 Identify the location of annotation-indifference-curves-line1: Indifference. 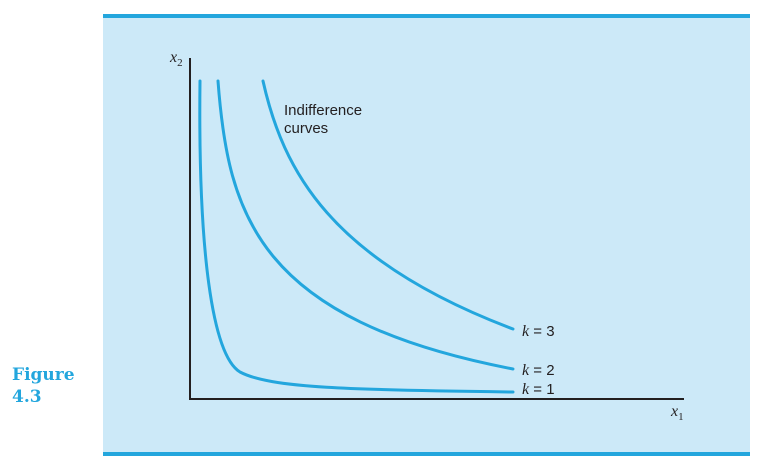
(323, 110).